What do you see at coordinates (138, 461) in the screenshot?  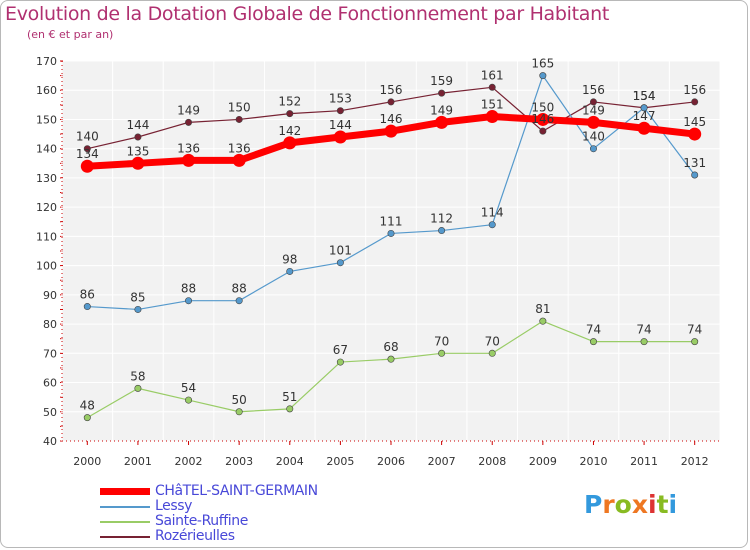 I see `x-tick-label: 2001` at bounding box center [138, 461].